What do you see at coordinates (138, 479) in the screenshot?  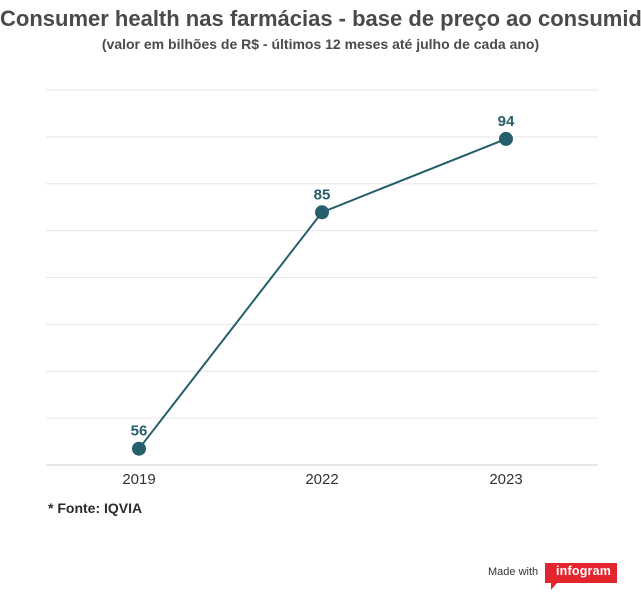 I see `x-tick-label: 2019` at bounding box center [138, 479].